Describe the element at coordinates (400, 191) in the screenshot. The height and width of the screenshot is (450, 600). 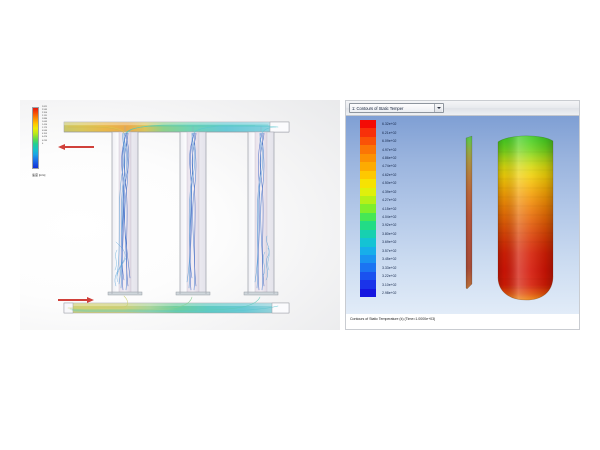
I see `legend-entry: 4.39e+02` at that location.